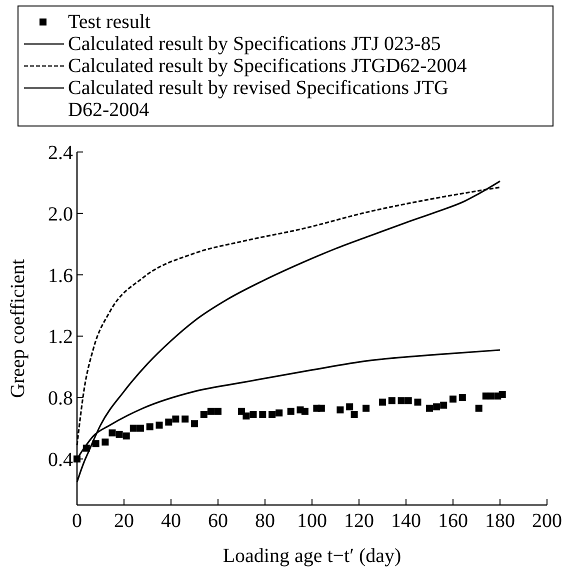  Describe the element at coordinates (547, 521) in the screenshot. I see `x-tick-label: 200` at that location.